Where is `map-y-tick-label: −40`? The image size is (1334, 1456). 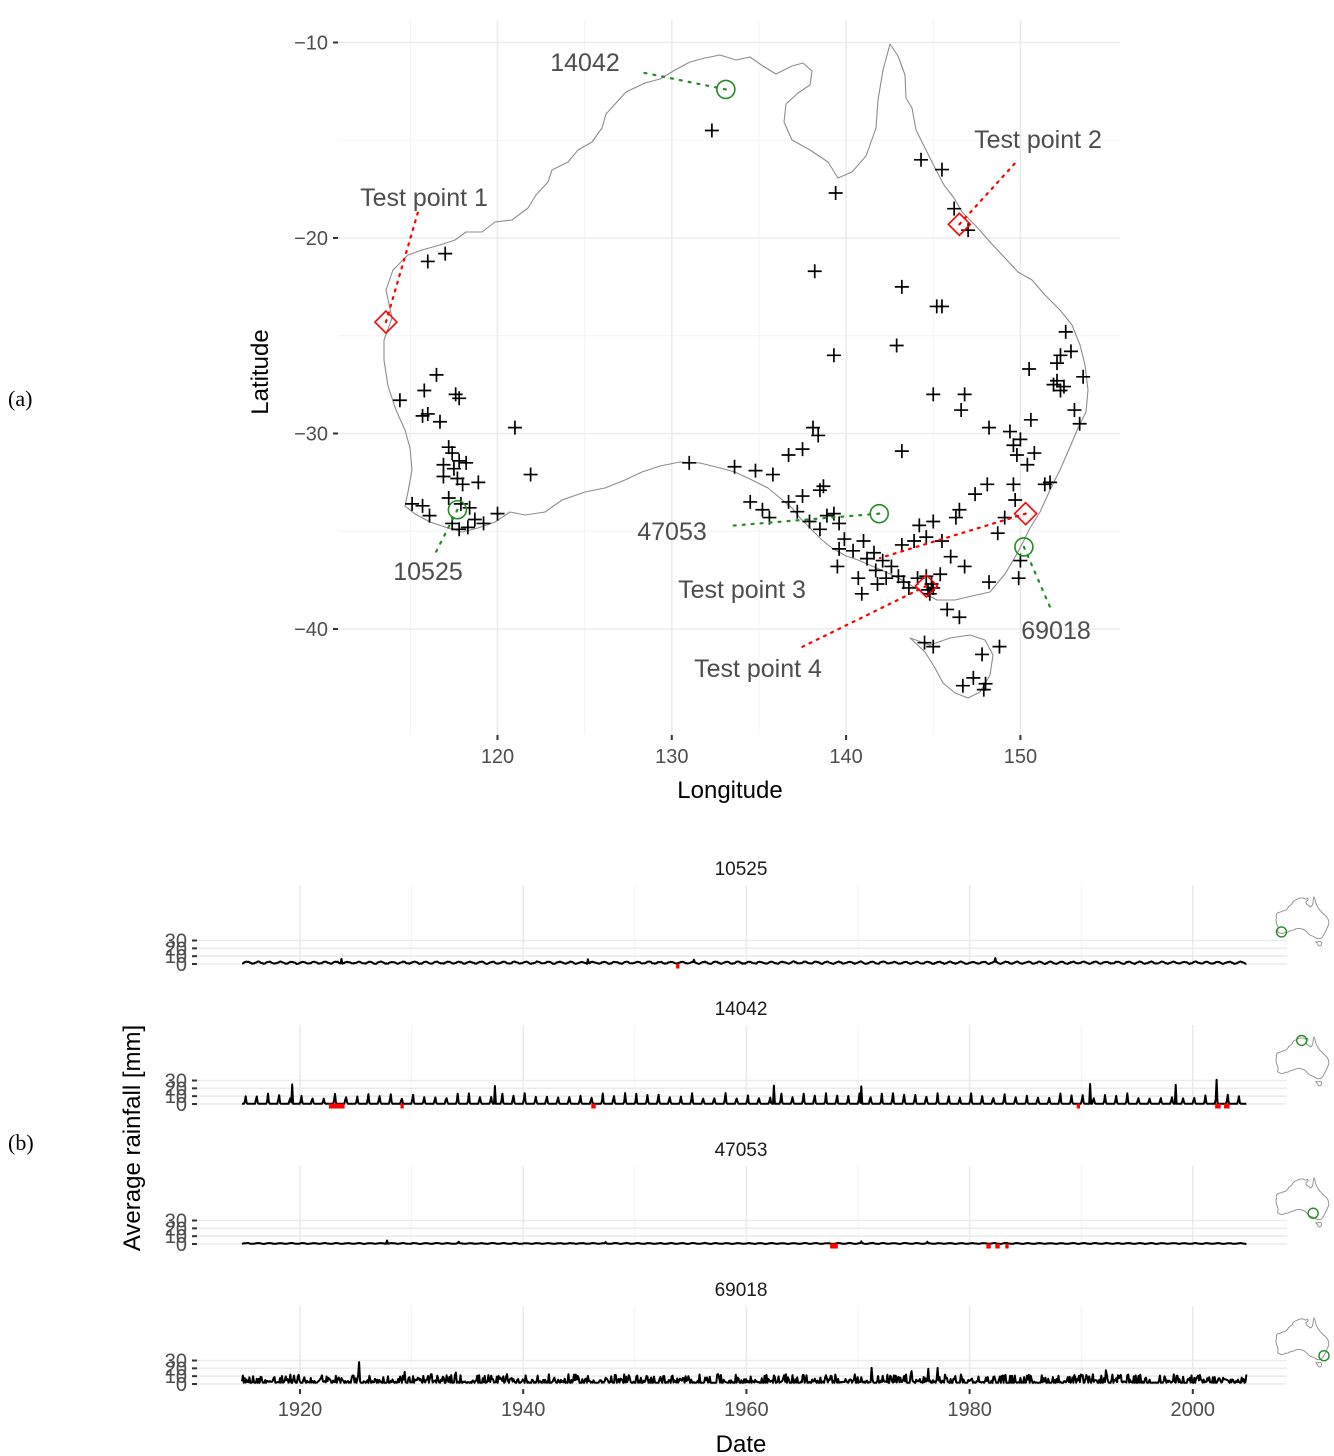 map-y-tick-label: −40 is located at coordinates (311, 630).